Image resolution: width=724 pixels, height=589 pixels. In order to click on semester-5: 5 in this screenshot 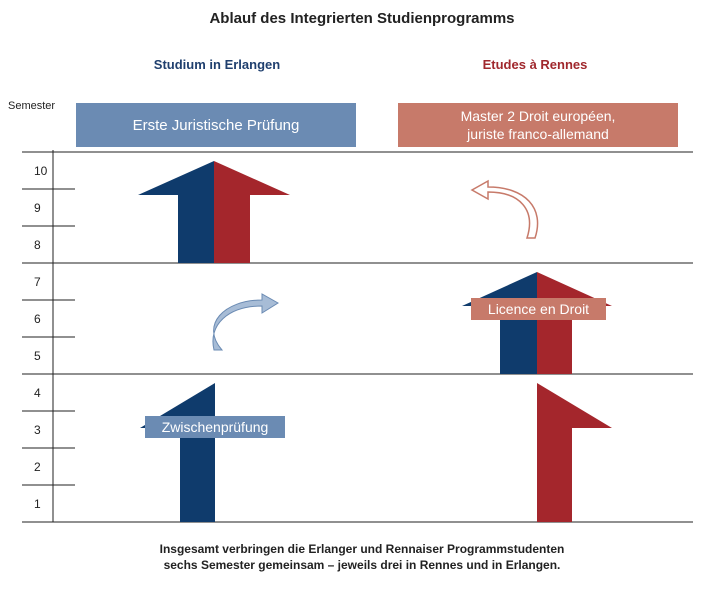, I will do `click(37, 356)`.